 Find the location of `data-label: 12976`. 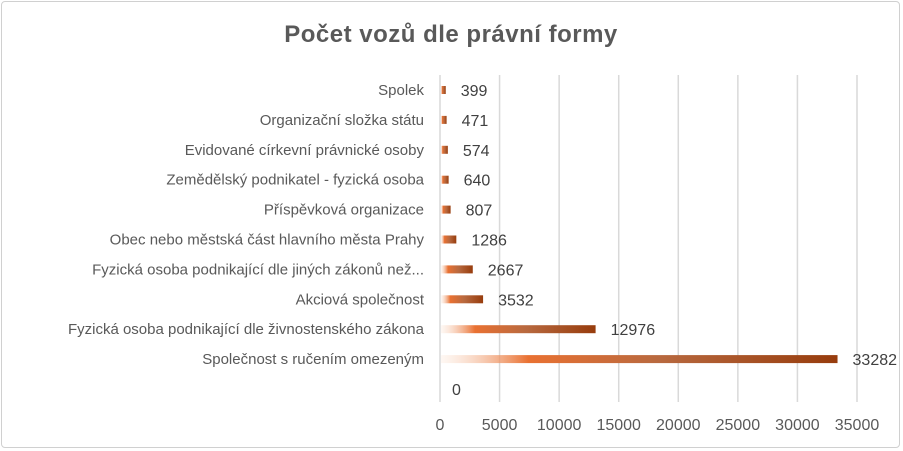

data-label: 12976 is located at coordinates (633, 330).